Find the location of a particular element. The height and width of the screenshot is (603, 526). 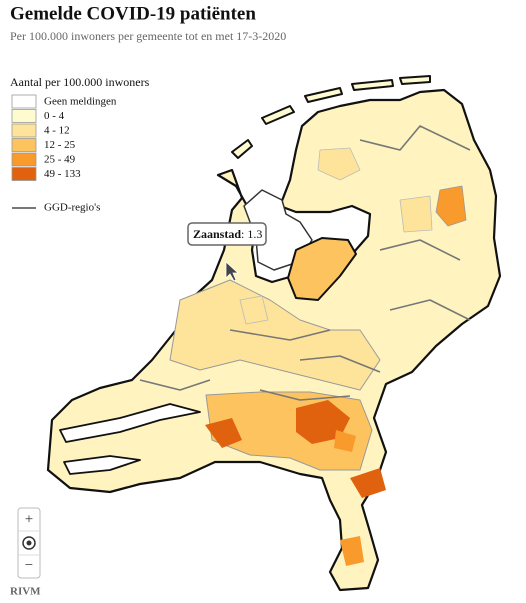

zoom-out: − is located at coordinates (29, 565).